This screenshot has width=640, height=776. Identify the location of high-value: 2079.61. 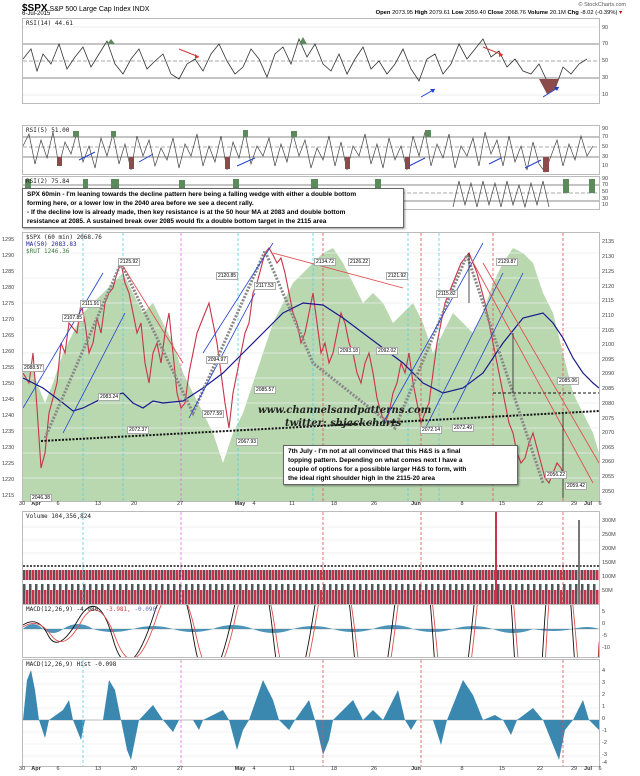
(440, 13).